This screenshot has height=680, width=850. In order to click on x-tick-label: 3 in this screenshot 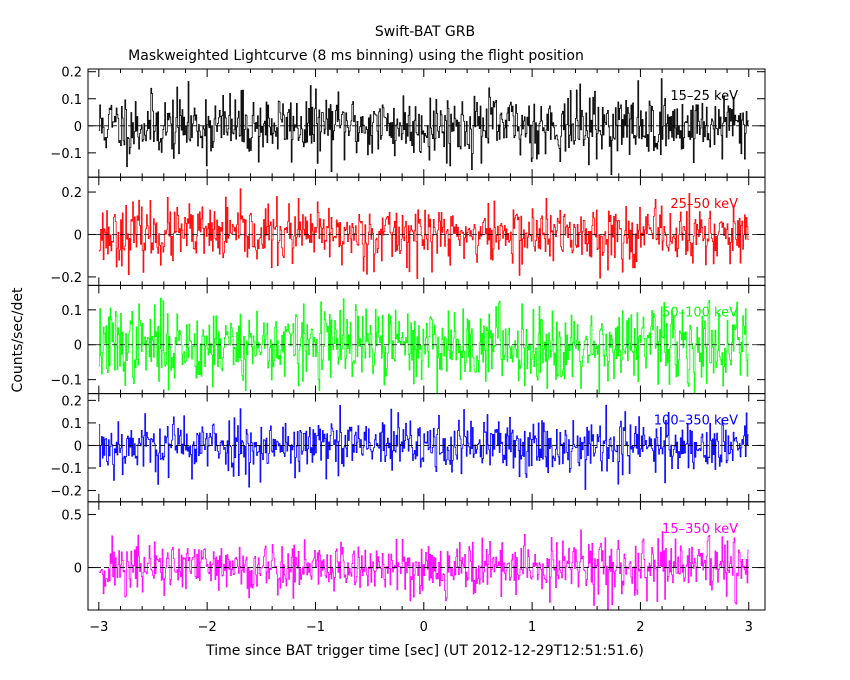, I will do `click(749, 627)`.